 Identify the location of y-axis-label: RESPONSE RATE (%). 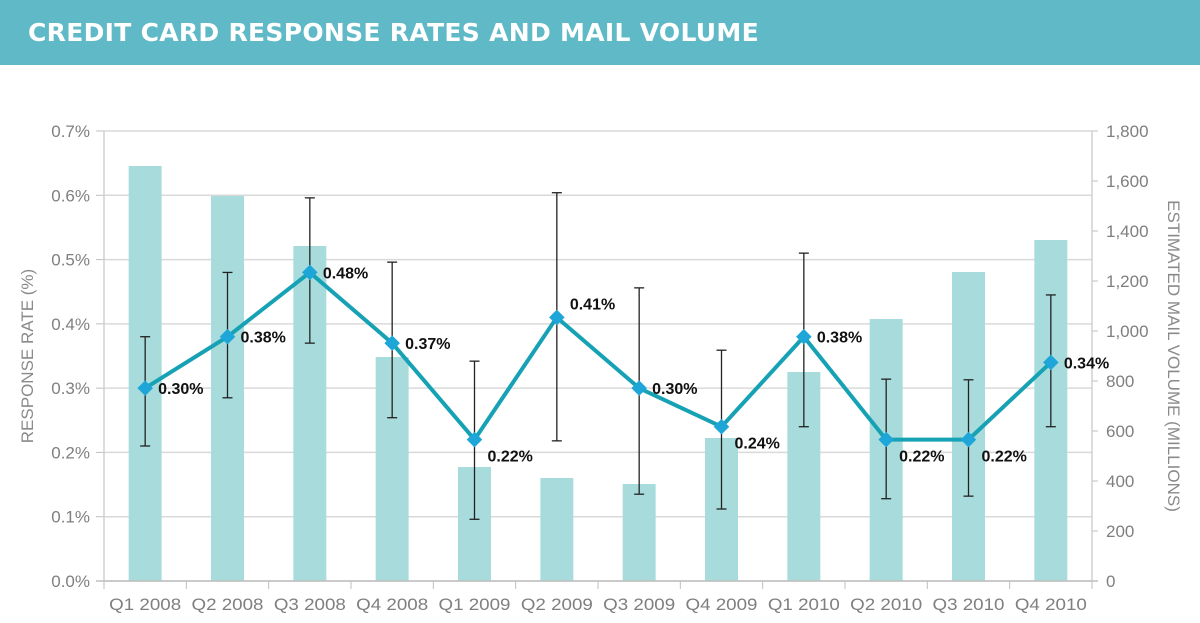
(27, 356).